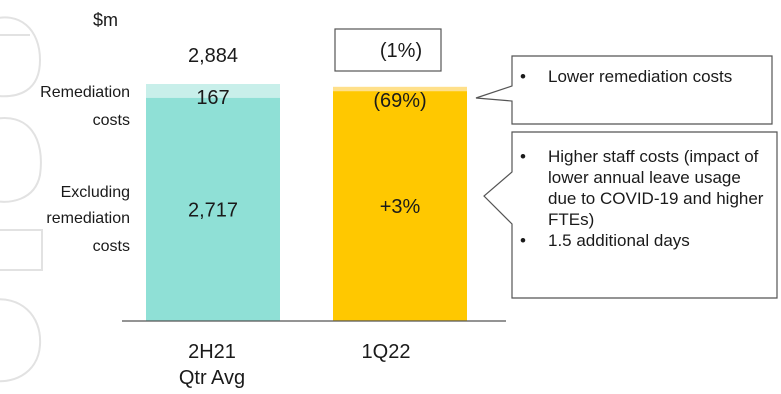 Image resolution: width=781 pixels, height=394 pixels. I want to click on row-label-excluding: Excluding remediation costs, so click(88, 219).